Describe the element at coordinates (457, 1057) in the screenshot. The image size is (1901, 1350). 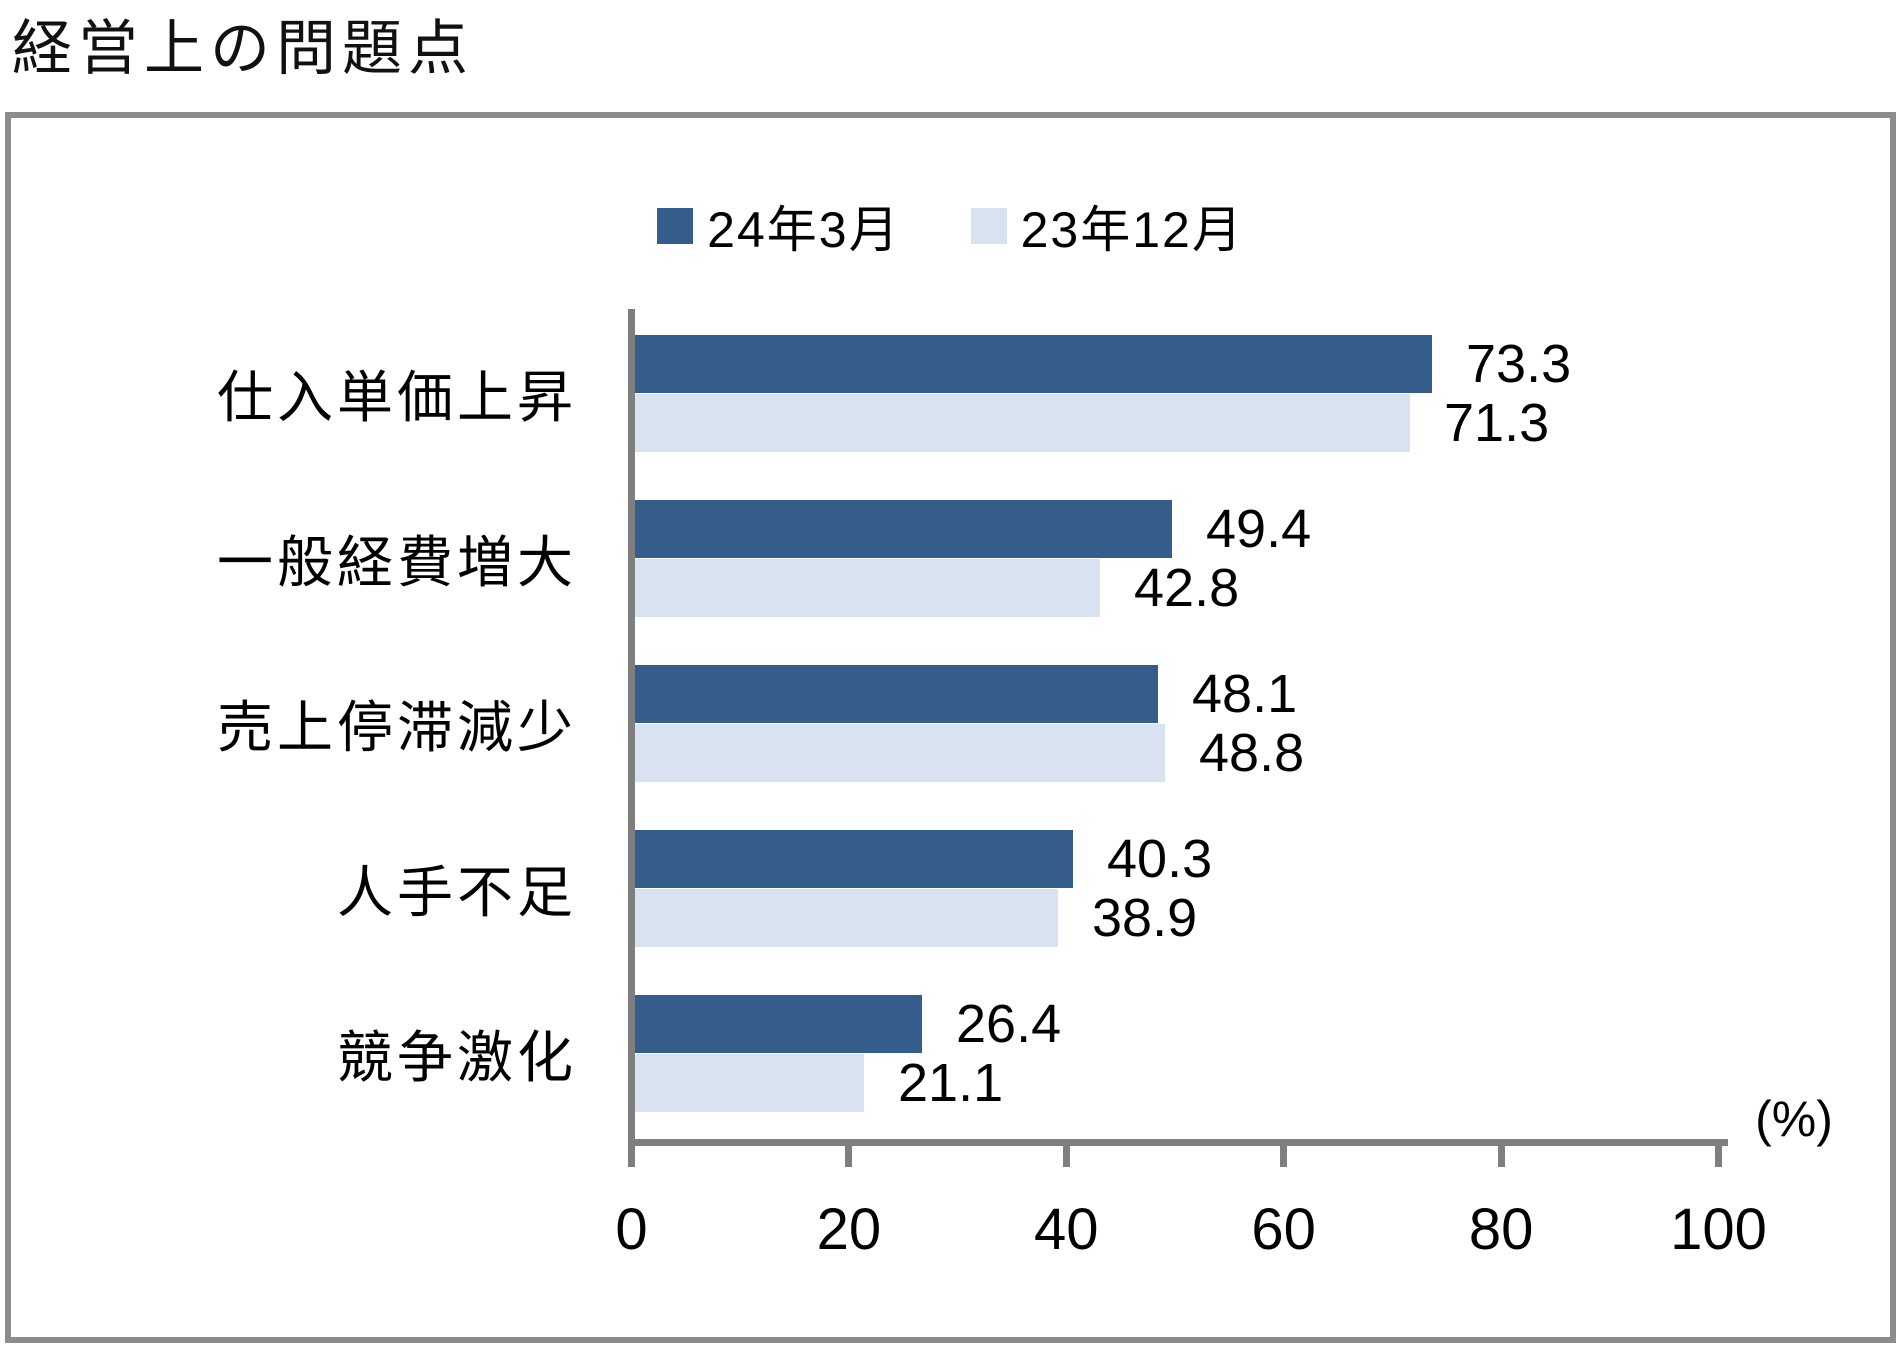
I see `category-label-5: 競争激化` at that location.